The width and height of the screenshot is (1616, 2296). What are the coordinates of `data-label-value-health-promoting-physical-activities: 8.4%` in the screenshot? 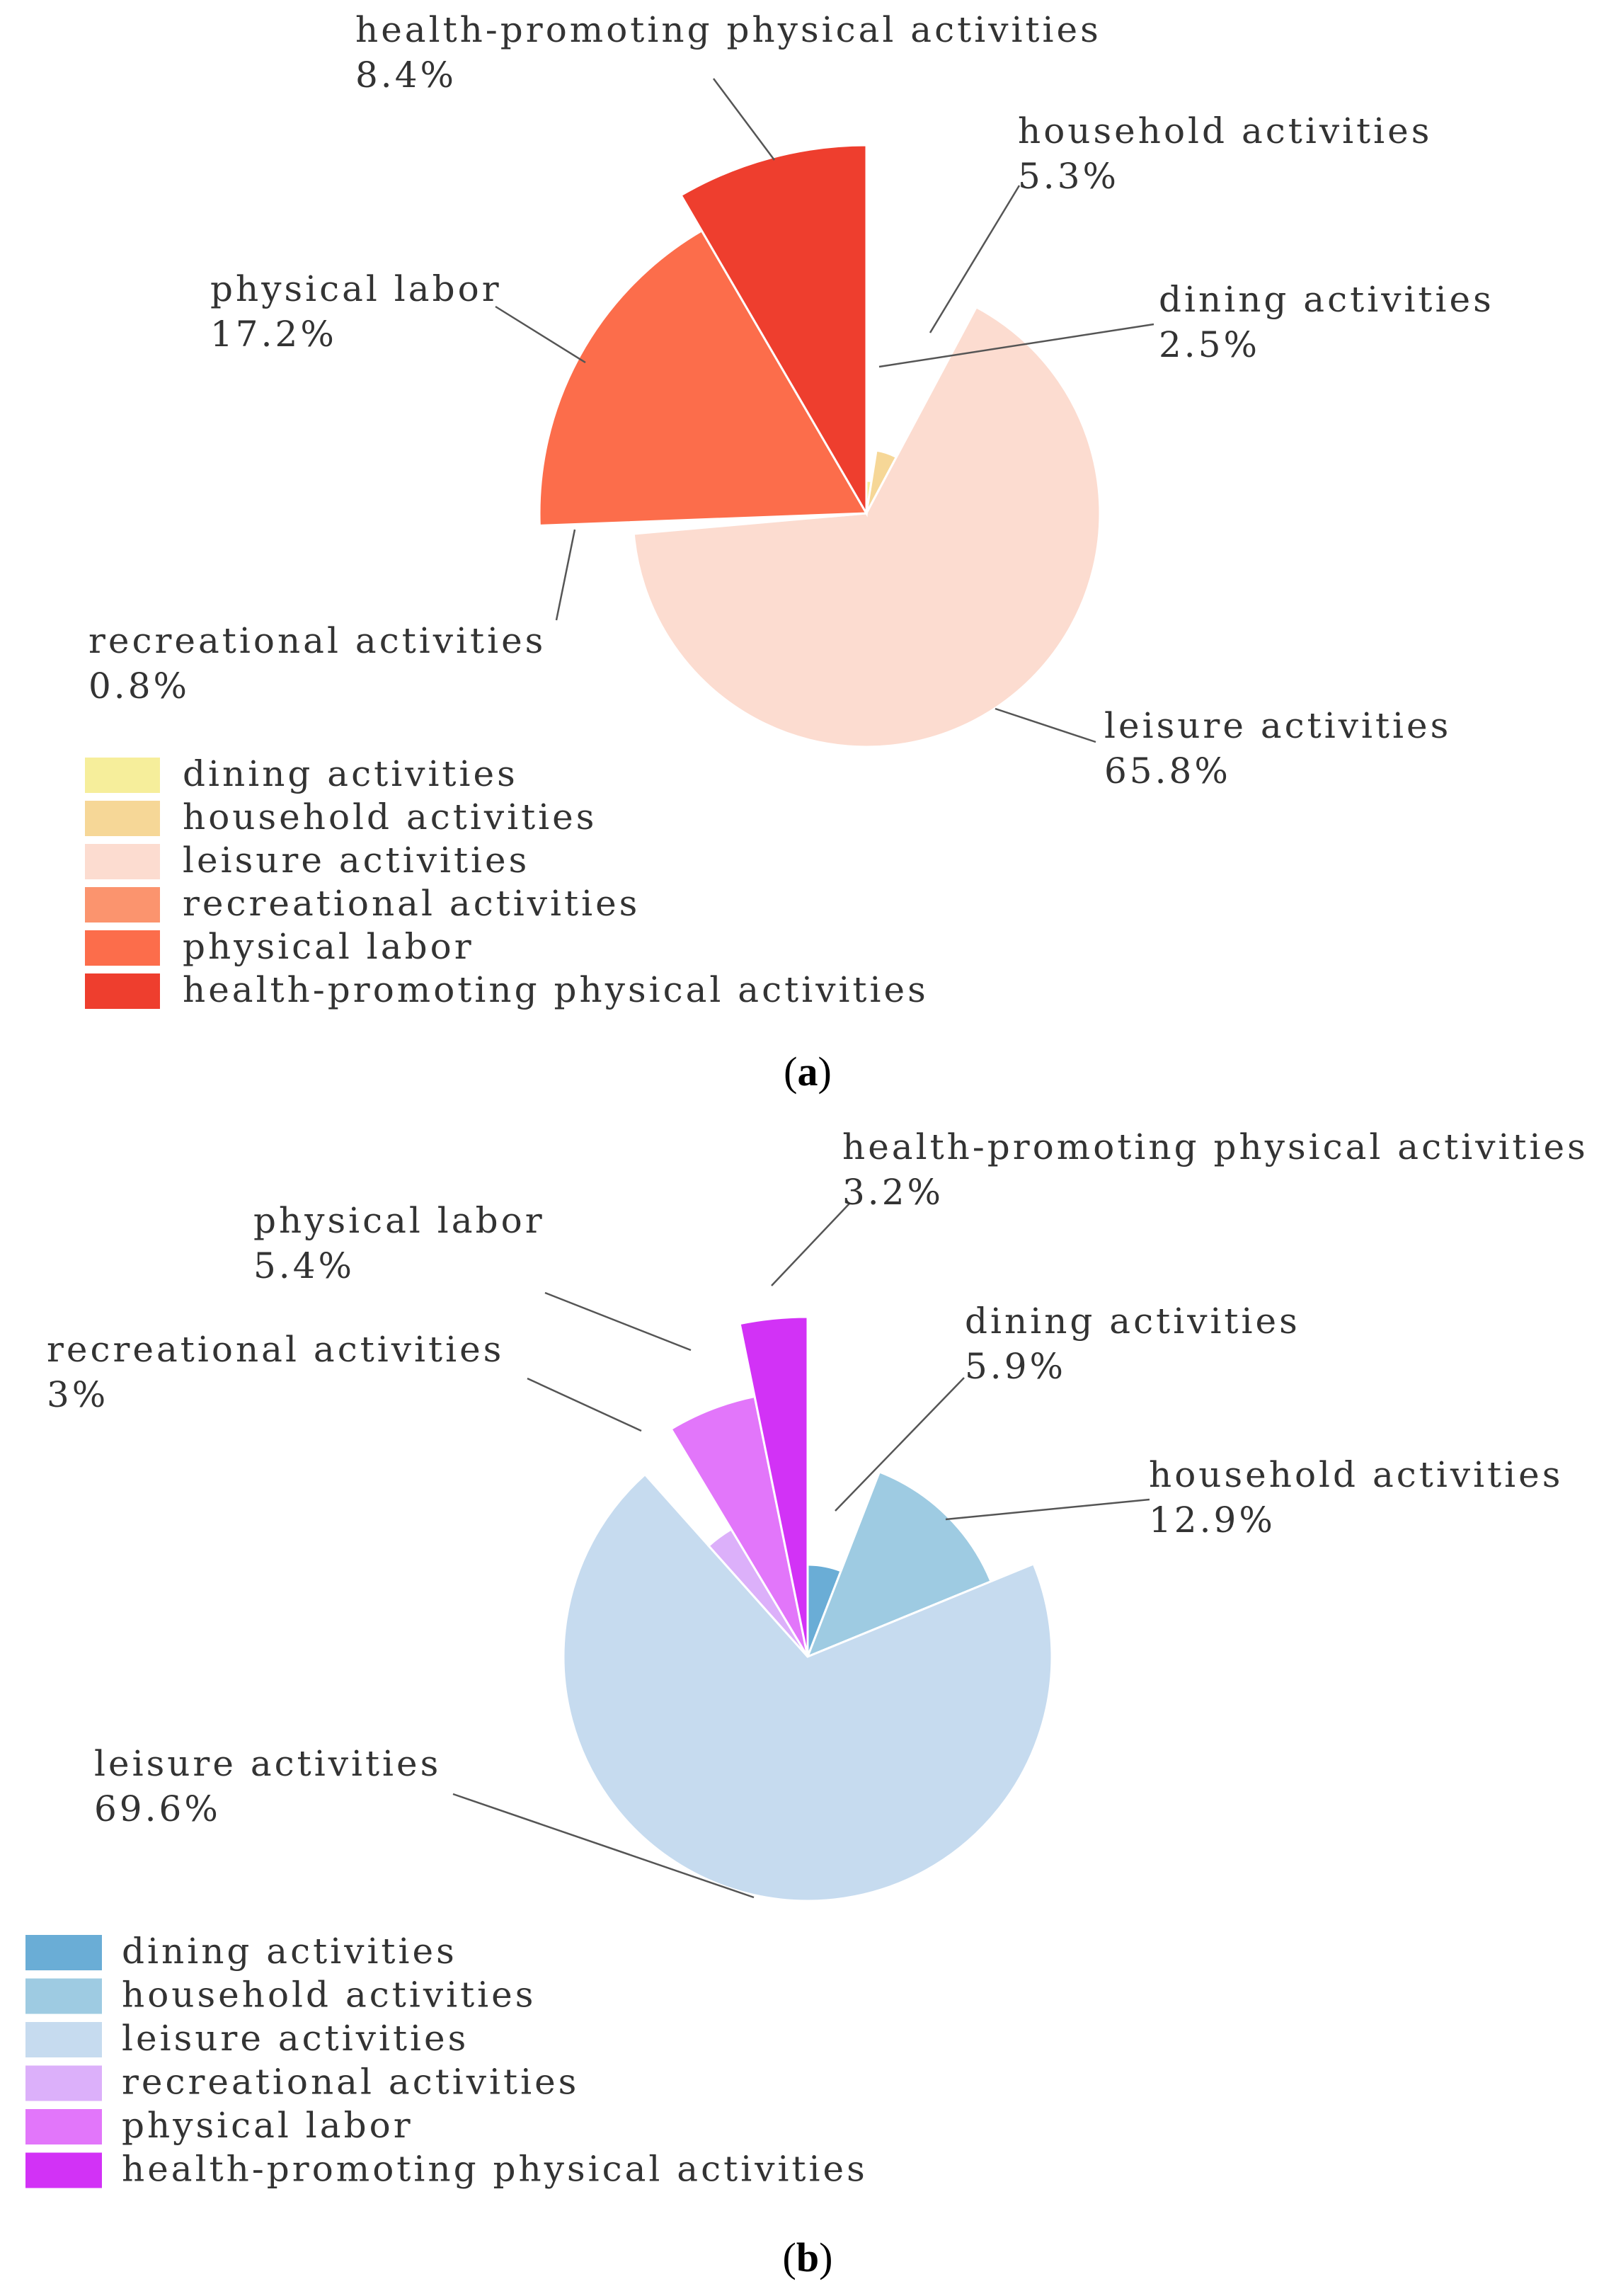 It's located at (406, 75).